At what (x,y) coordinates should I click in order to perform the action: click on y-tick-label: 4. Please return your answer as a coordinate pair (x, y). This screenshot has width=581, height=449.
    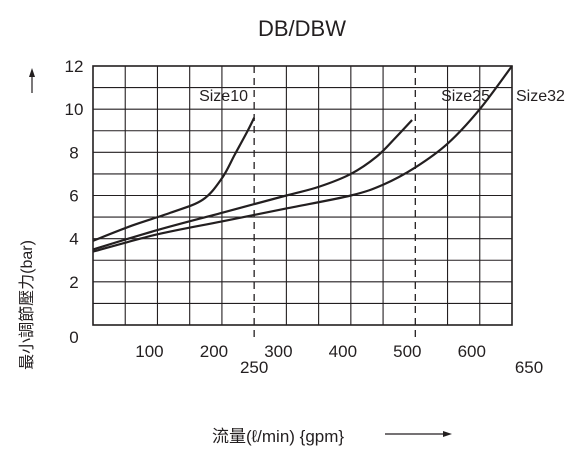
    Looking at the image, I should click on (73, 239).